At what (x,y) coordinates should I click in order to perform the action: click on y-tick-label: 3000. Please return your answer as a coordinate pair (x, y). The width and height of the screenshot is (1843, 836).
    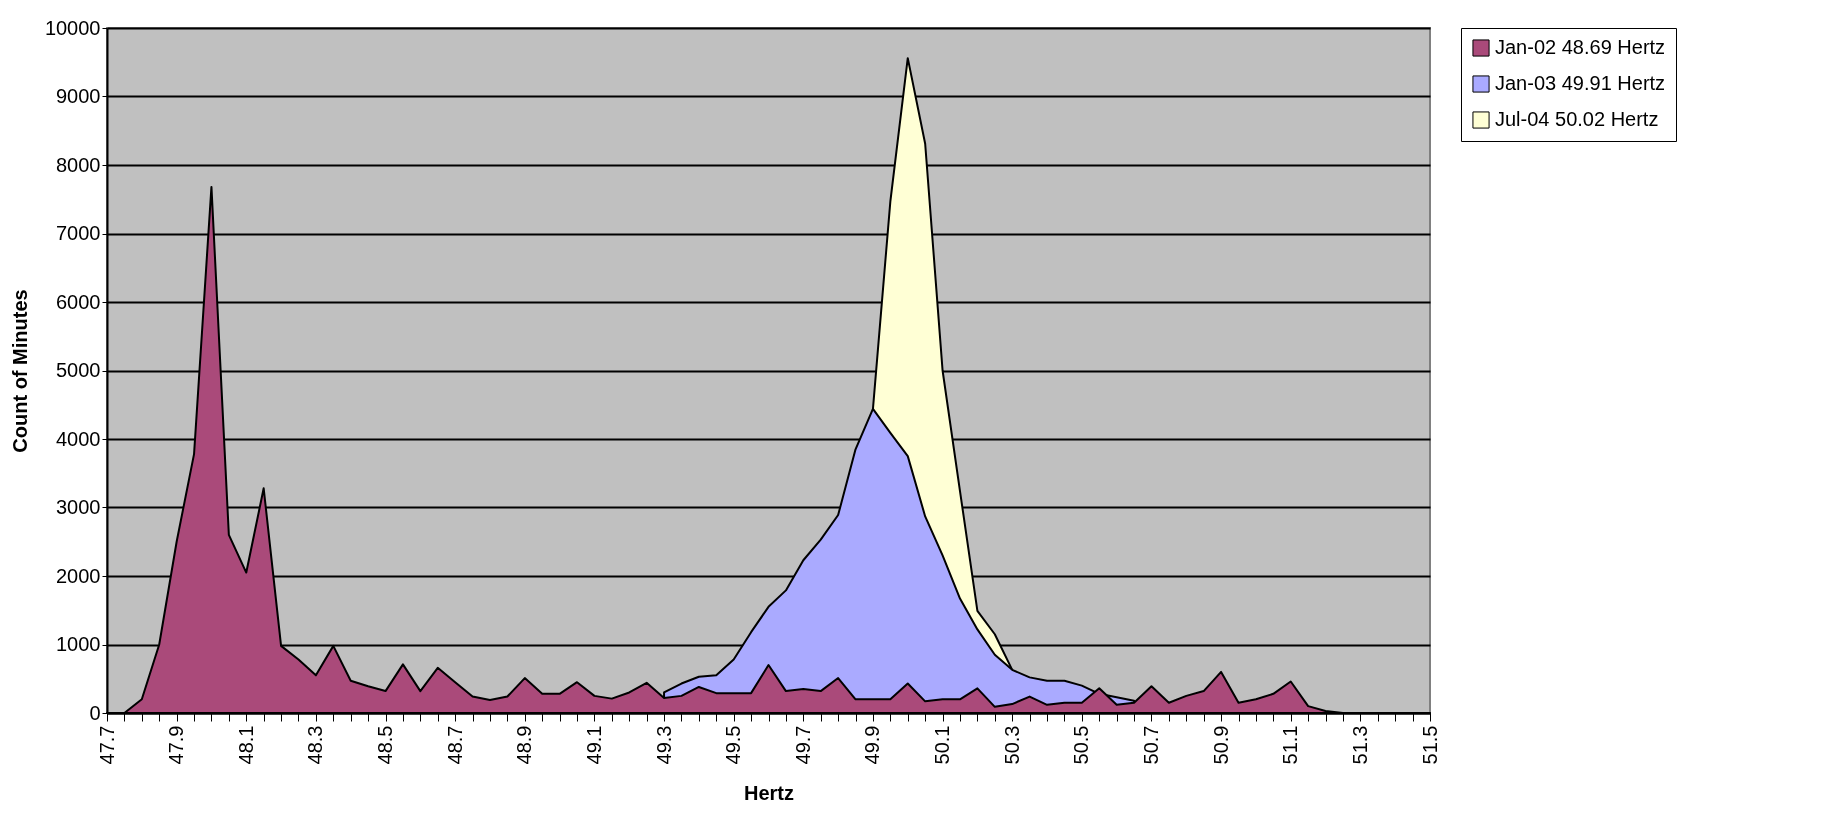
    Looking at the image, I should click on (78, 507).